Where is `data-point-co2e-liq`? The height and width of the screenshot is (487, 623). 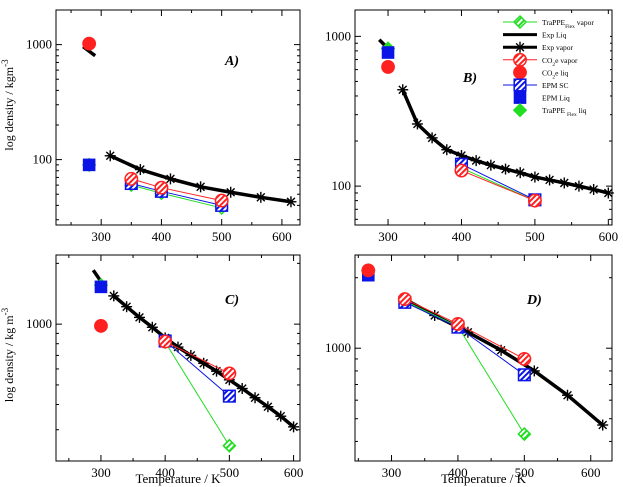 data-point-co2e-liq is located at coordinates (388, 67).